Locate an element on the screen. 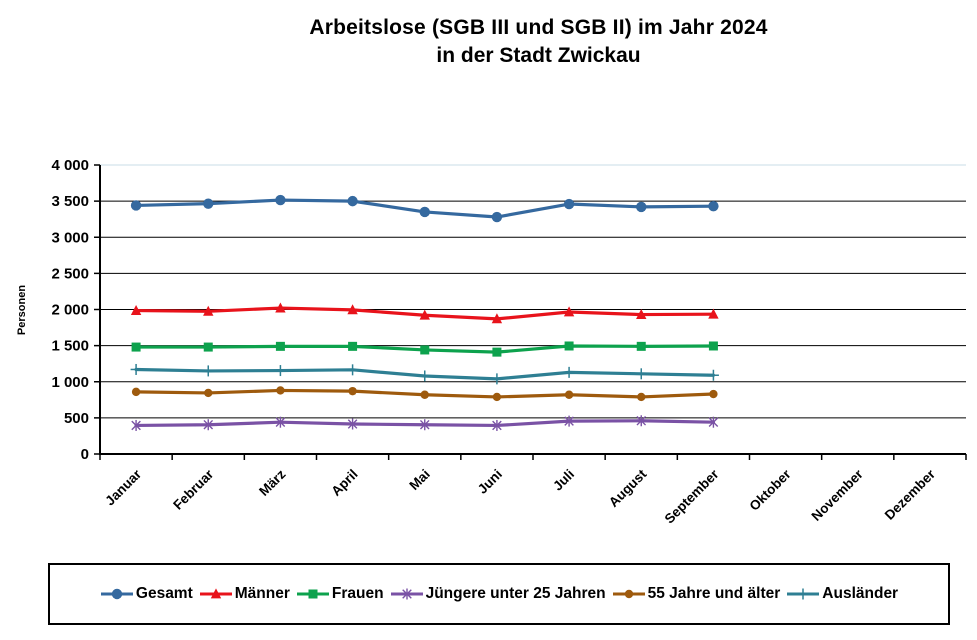 The height and width of the screenshot is (640, 977). legend-key-dot-icon is located at coordinates (628, 594).